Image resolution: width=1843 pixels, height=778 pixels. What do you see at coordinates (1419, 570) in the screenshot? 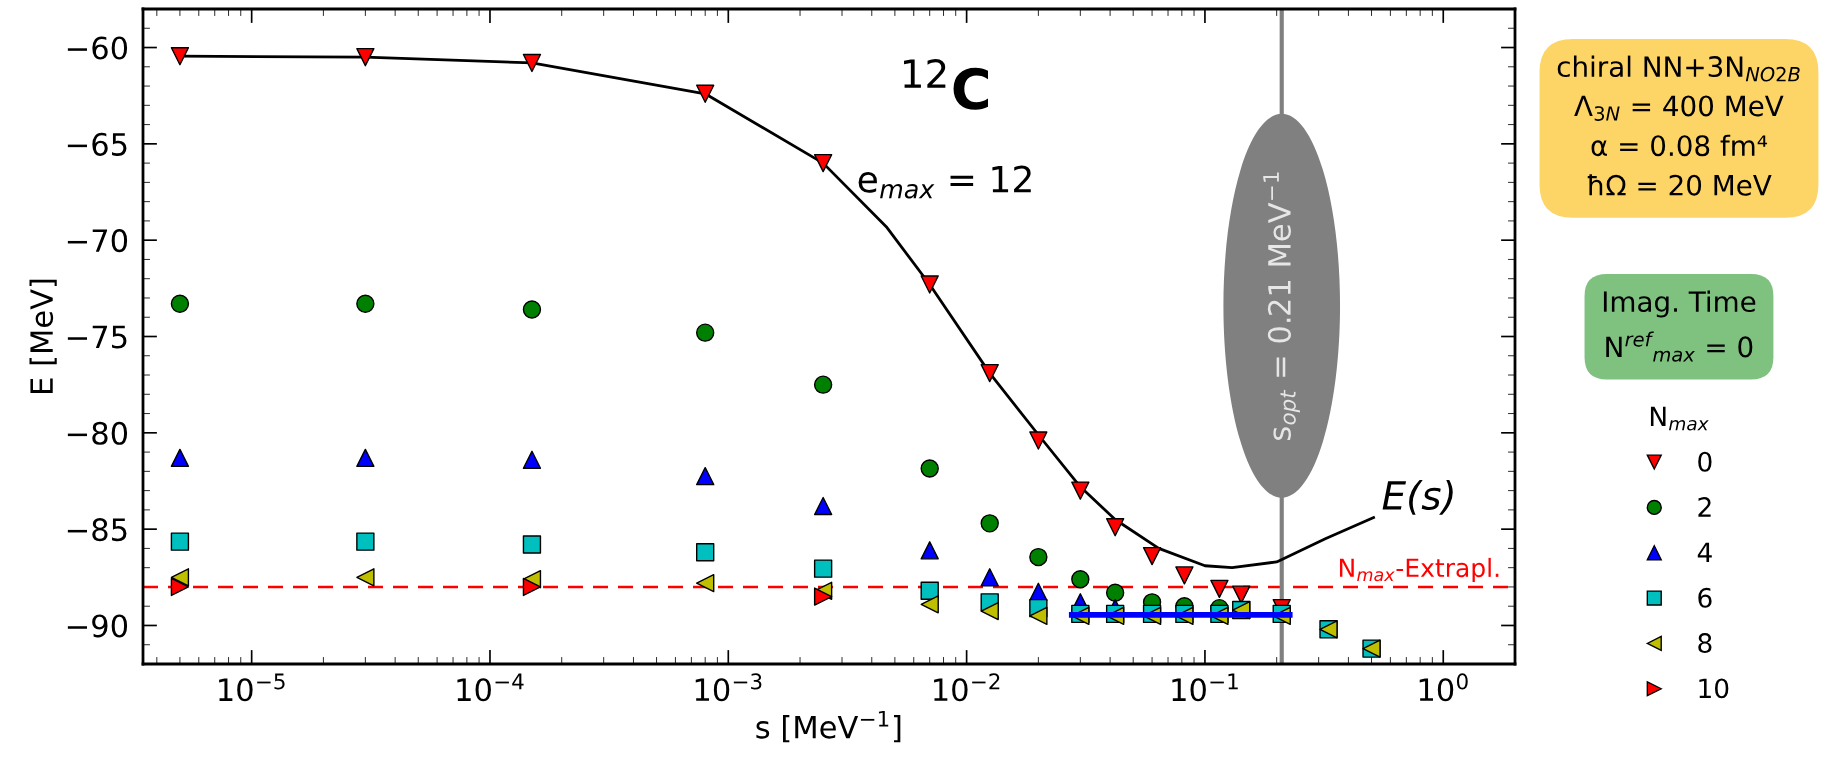
I see `ref-line-label: N$_{max}$-Extrapl.` at bounding box center [1419, 570].